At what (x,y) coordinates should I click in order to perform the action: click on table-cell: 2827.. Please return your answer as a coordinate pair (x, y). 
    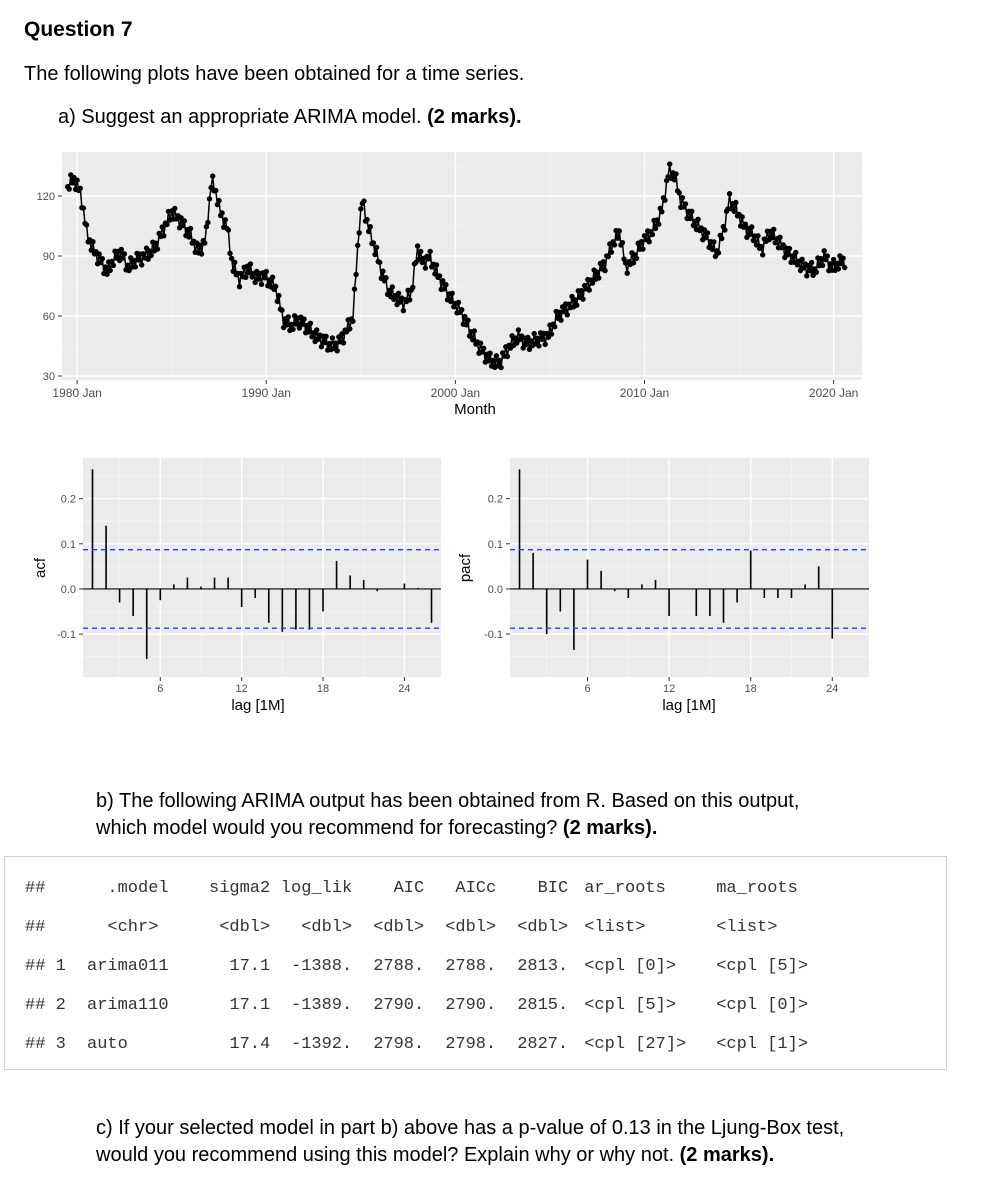
    Looking at the image, I should click on (543, 1044).